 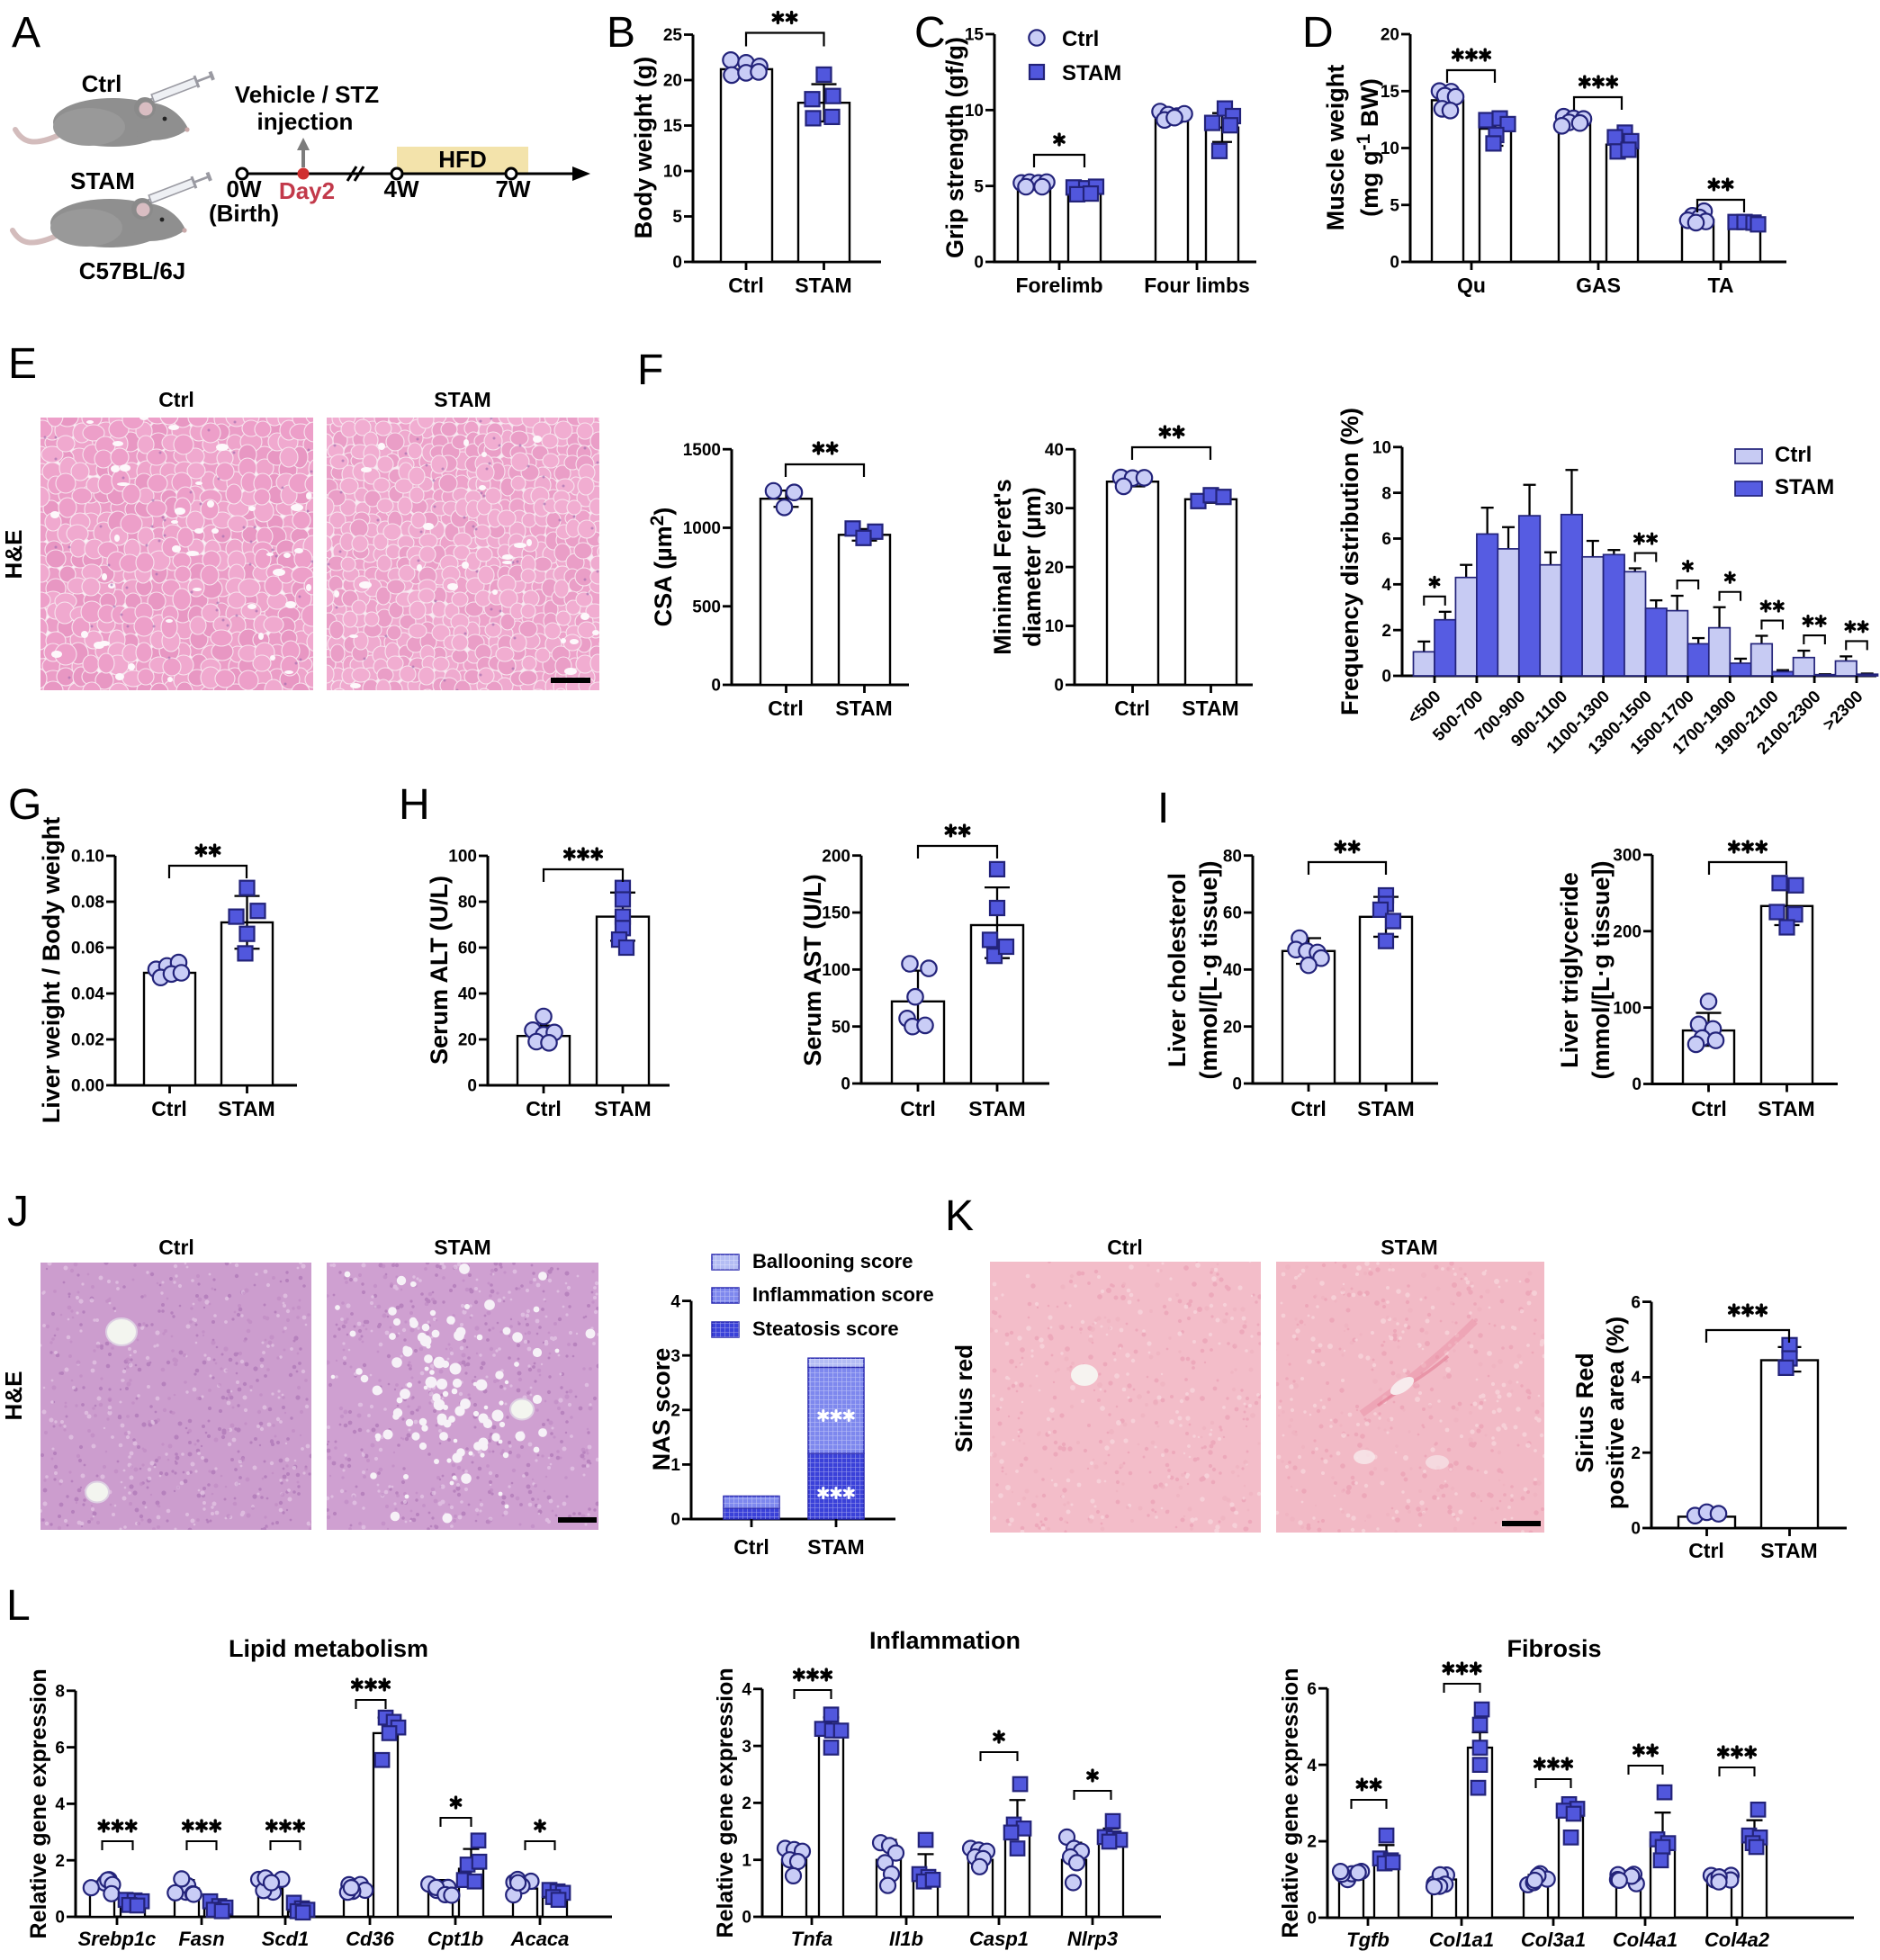 I want to click on svg-text: 0.04, so click(x=87, y=994).